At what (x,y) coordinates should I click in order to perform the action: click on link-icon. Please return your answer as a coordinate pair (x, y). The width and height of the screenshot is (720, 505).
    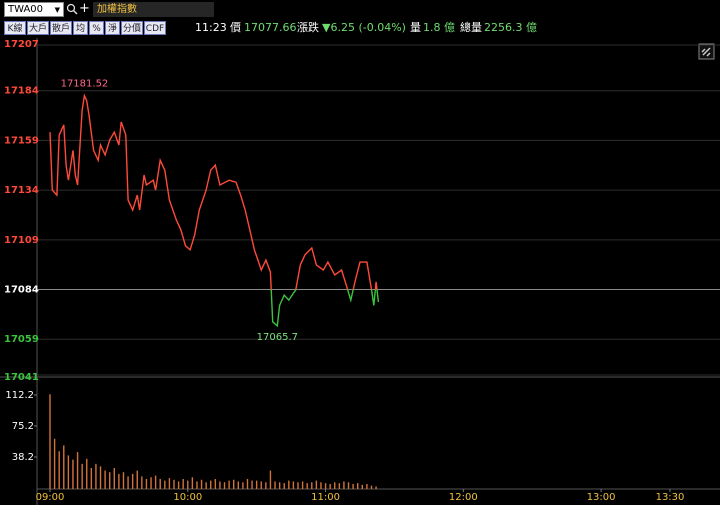
    Looking at the image, I should click on (706, 51).